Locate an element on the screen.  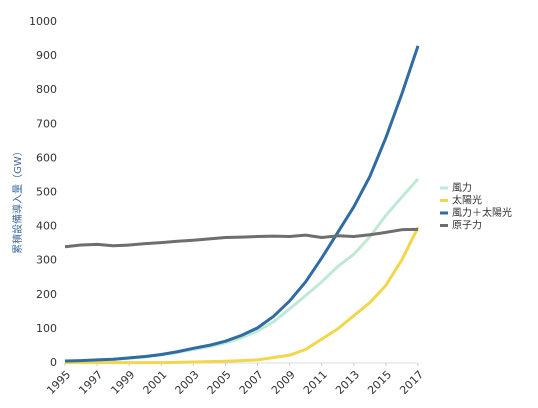
x-tick-label: 1997 is located at coordinates (90, 382).